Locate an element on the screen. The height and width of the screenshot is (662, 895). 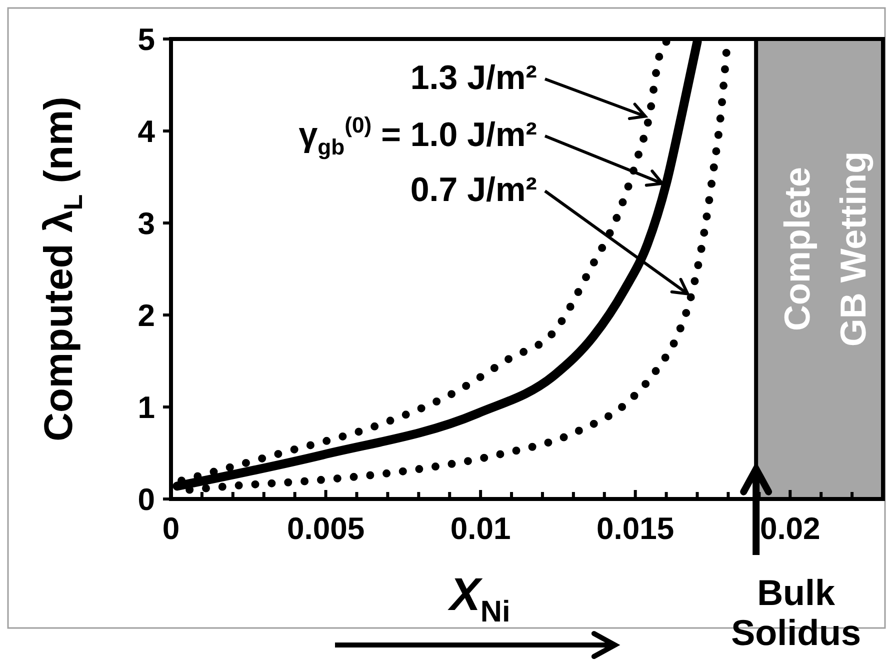
x-tick-label: 0.01 is located at coordinates (480, 528).